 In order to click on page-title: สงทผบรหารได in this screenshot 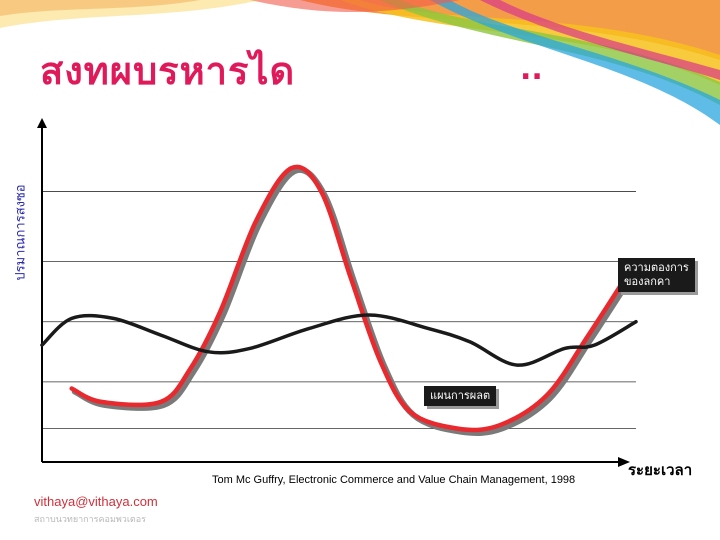, I will do `click(168, 71)`.